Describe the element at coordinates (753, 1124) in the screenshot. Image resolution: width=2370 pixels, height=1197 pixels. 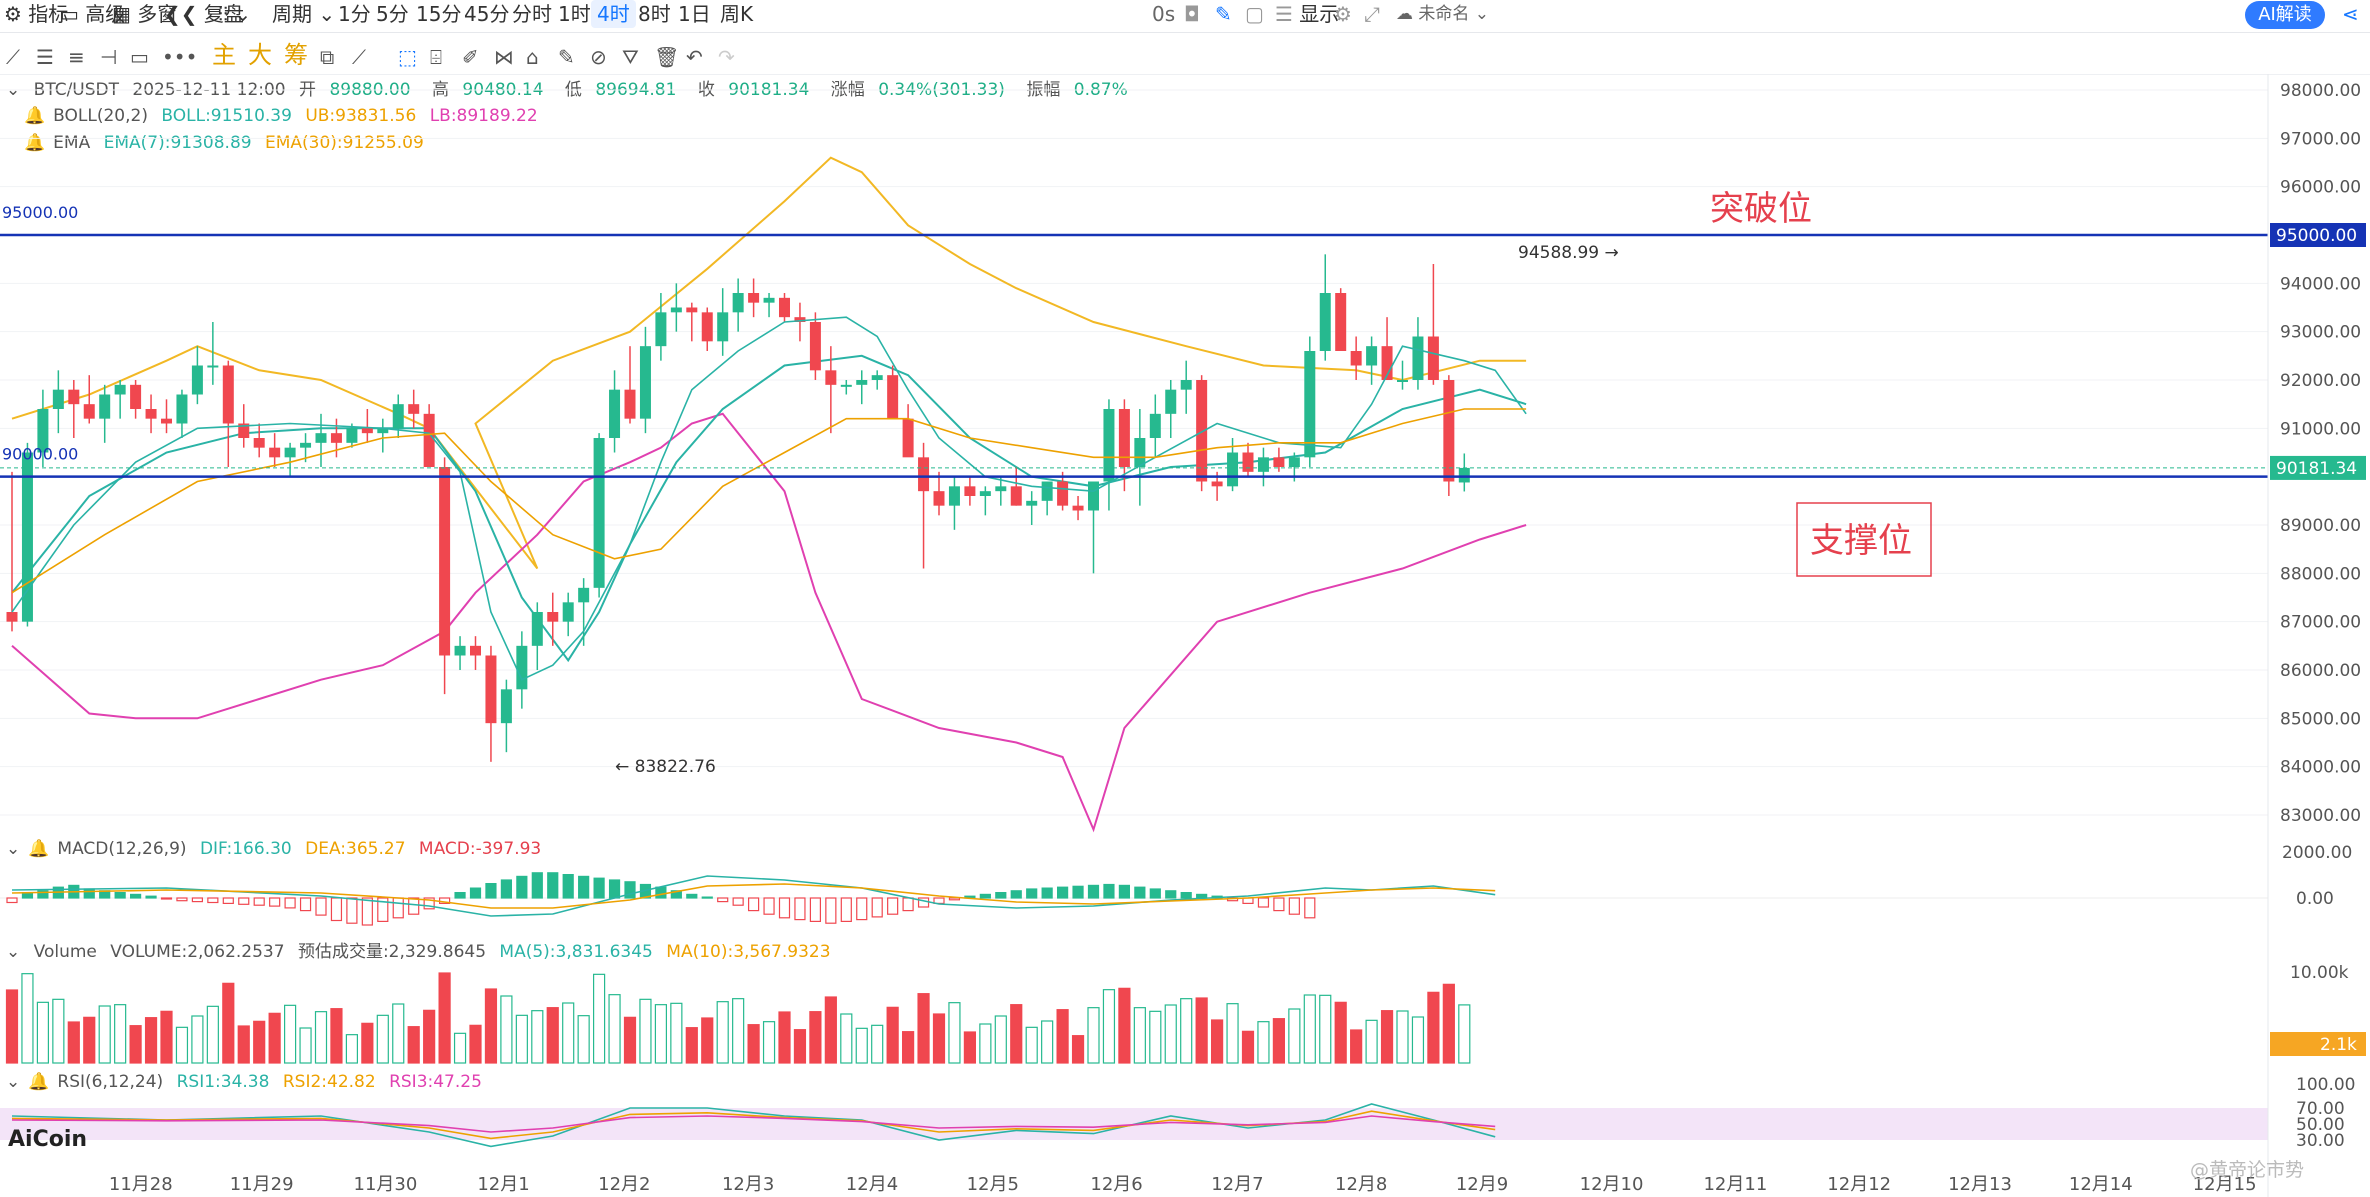
I see `rsi-line` at that location.